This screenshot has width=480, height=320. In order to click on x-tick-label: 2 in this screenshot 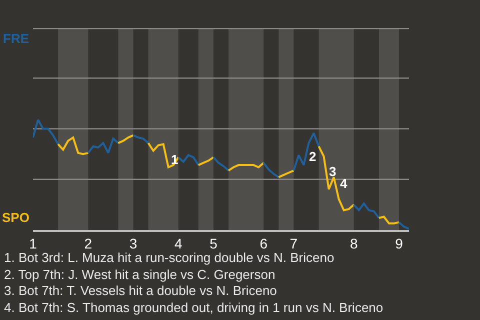, I will do `click(88, 244)`.